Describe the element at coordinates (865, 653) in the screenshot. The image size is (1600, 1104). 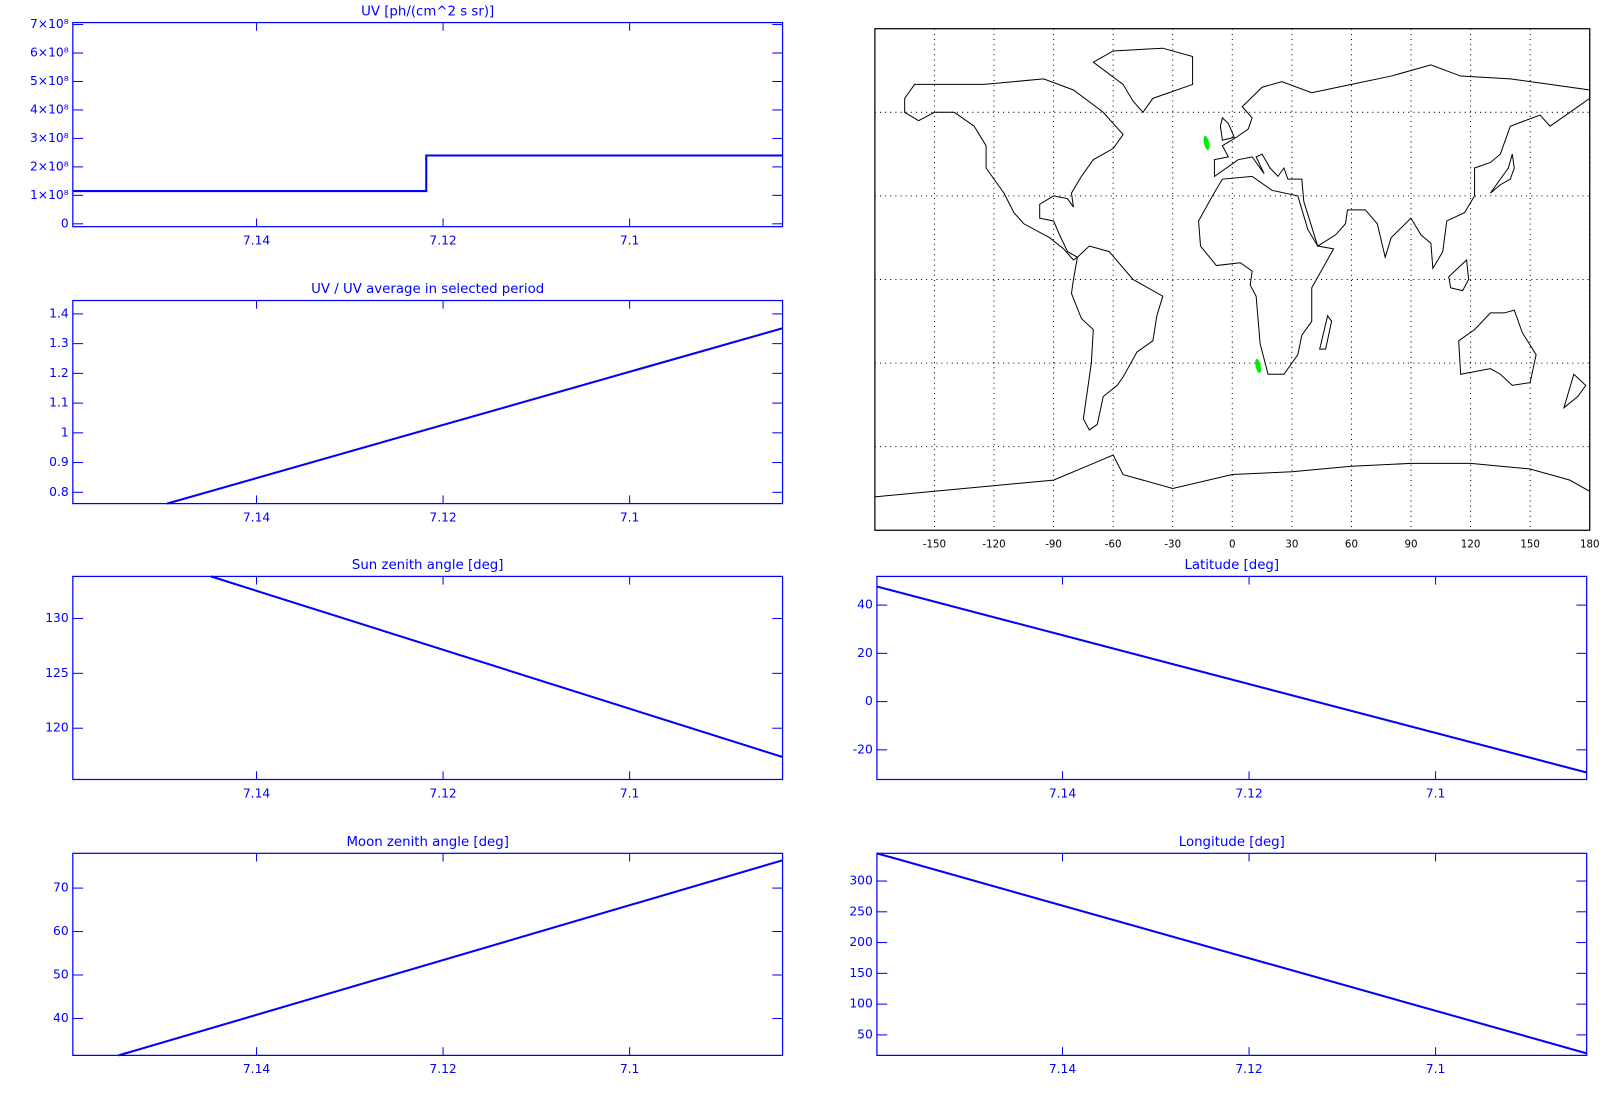
I see `y-tick-label: 20` at that location.